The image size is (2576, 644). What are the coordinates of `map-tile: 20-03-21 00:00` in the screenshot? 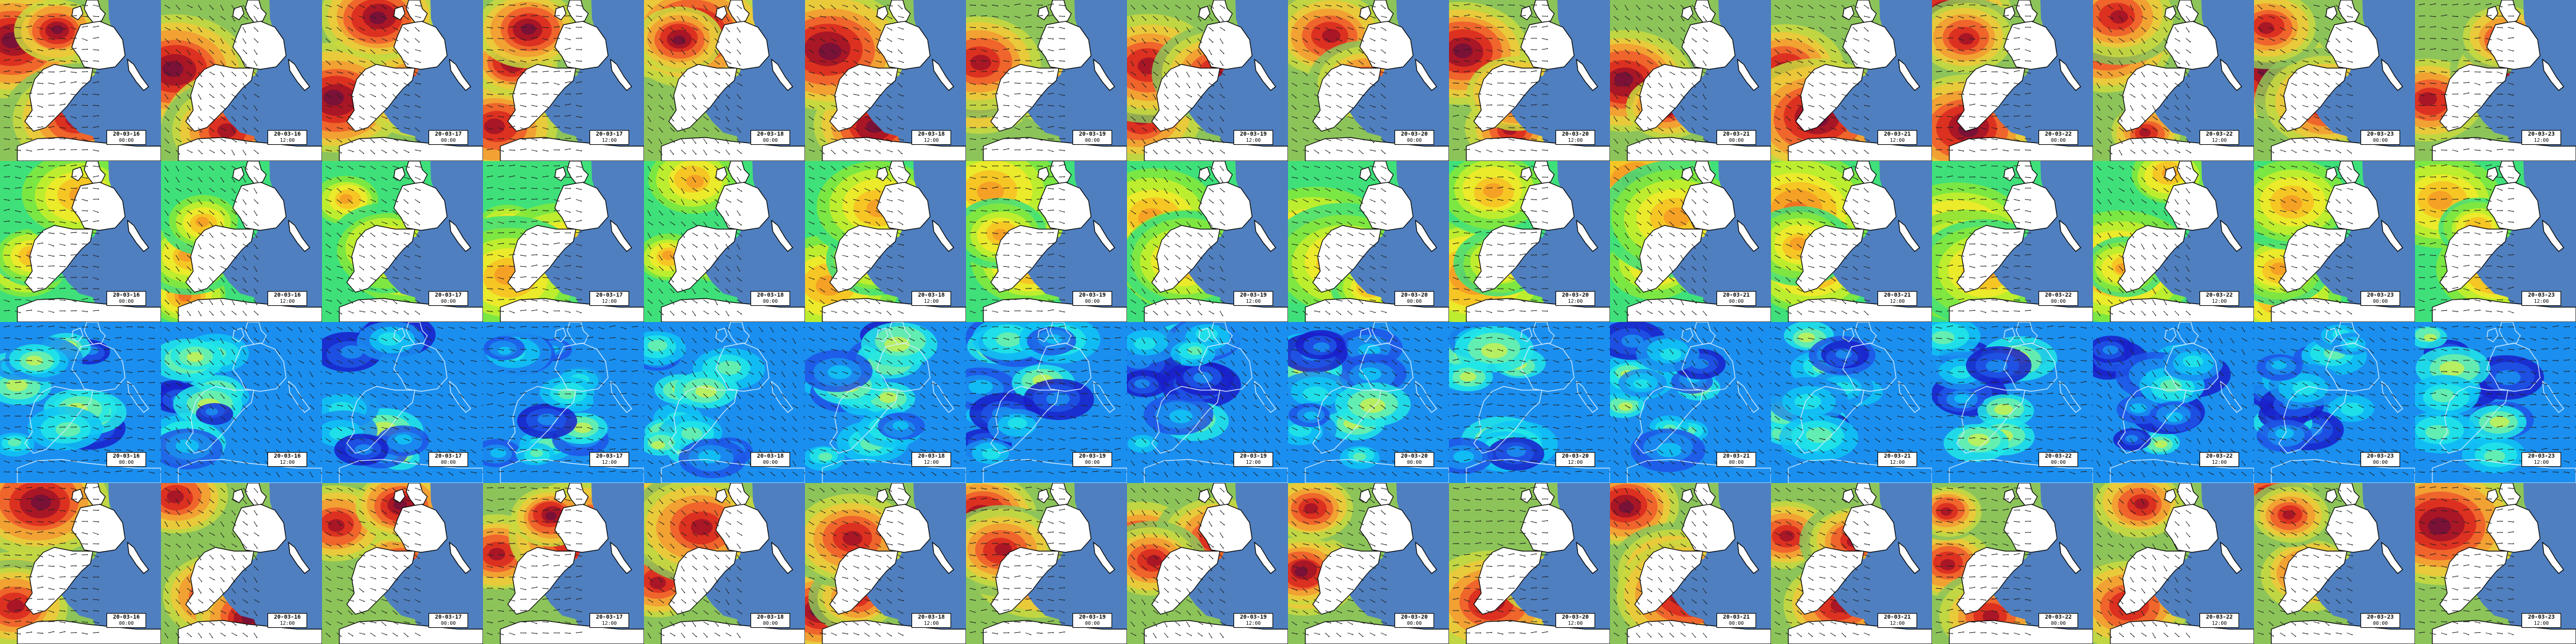 It's located at (1690, 563).